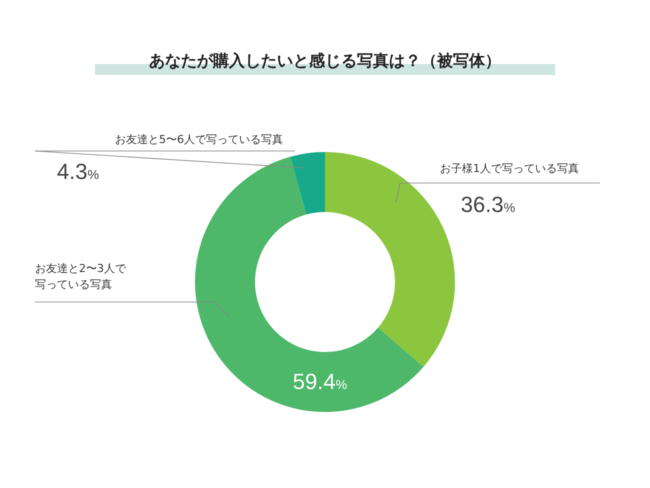 The height and width of the screenshot is (488, 650). I want to click on slice-label: お子様1人で写っている写真, so click(509, 168).